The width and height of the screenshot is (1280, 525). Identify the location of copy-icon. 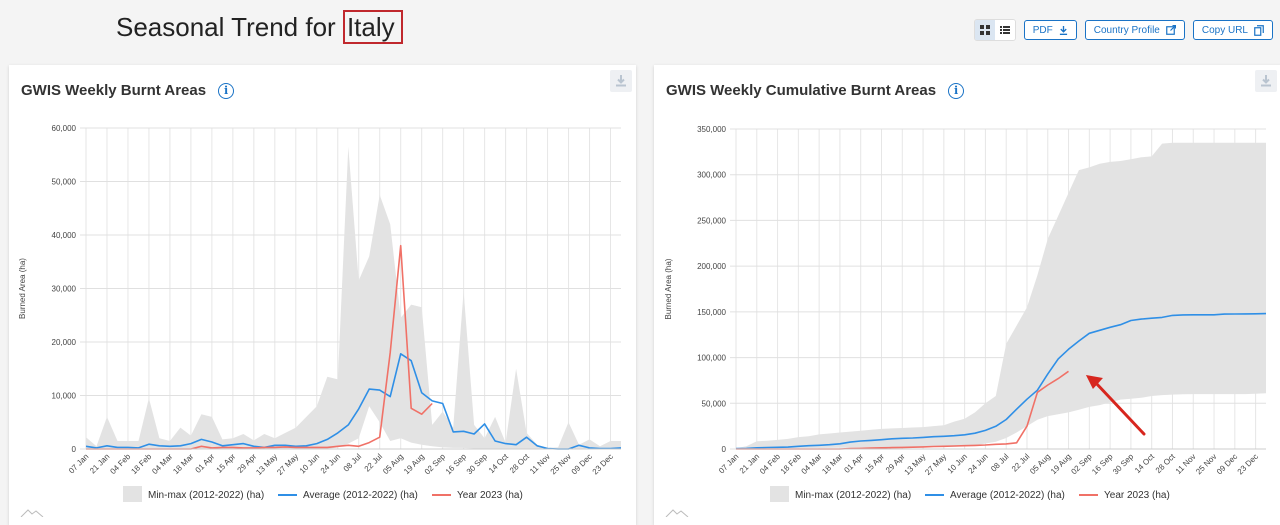
(1259, 30).